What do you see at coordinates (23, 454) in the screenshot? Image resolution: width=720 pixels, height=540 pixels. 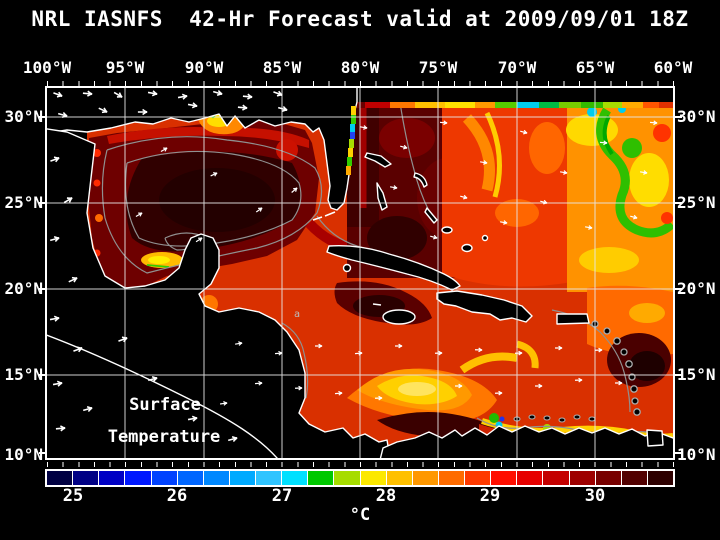 I see `lat-left-10n: 10°N` at bounding box center [23, 454].